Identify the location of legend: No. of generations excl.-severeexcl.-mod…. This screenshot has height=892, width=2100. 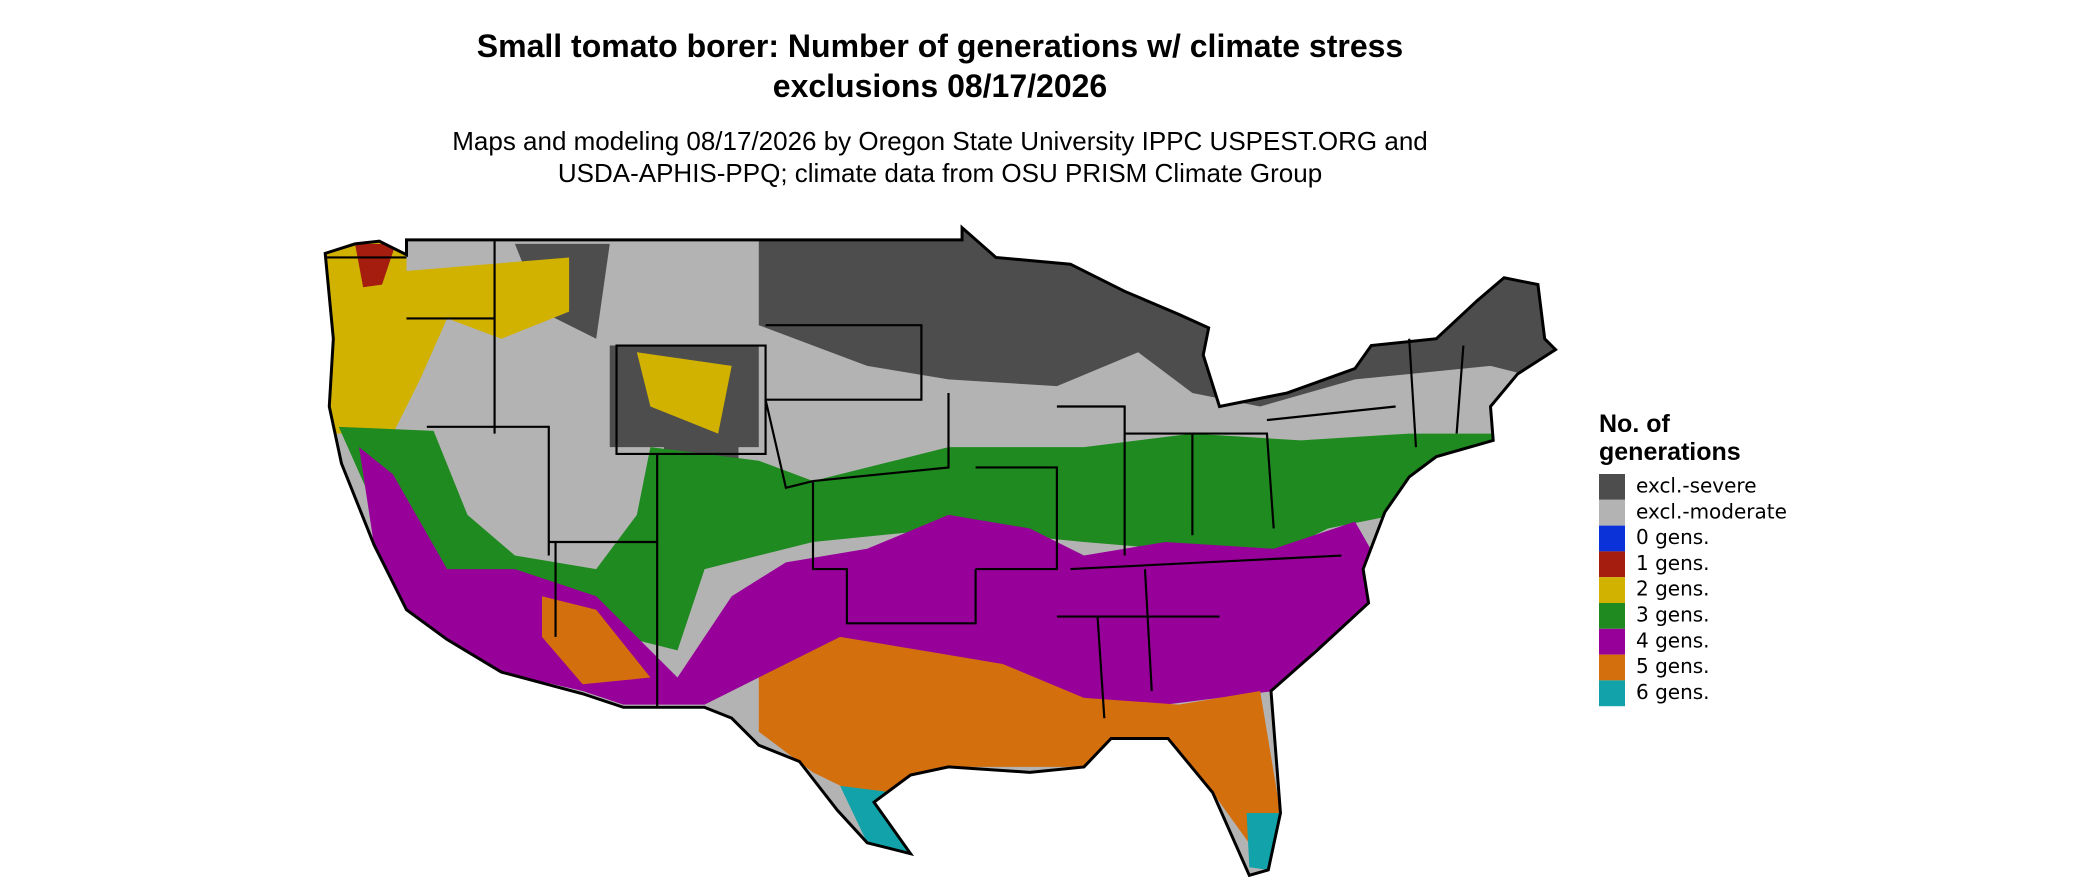
(1693, 558).